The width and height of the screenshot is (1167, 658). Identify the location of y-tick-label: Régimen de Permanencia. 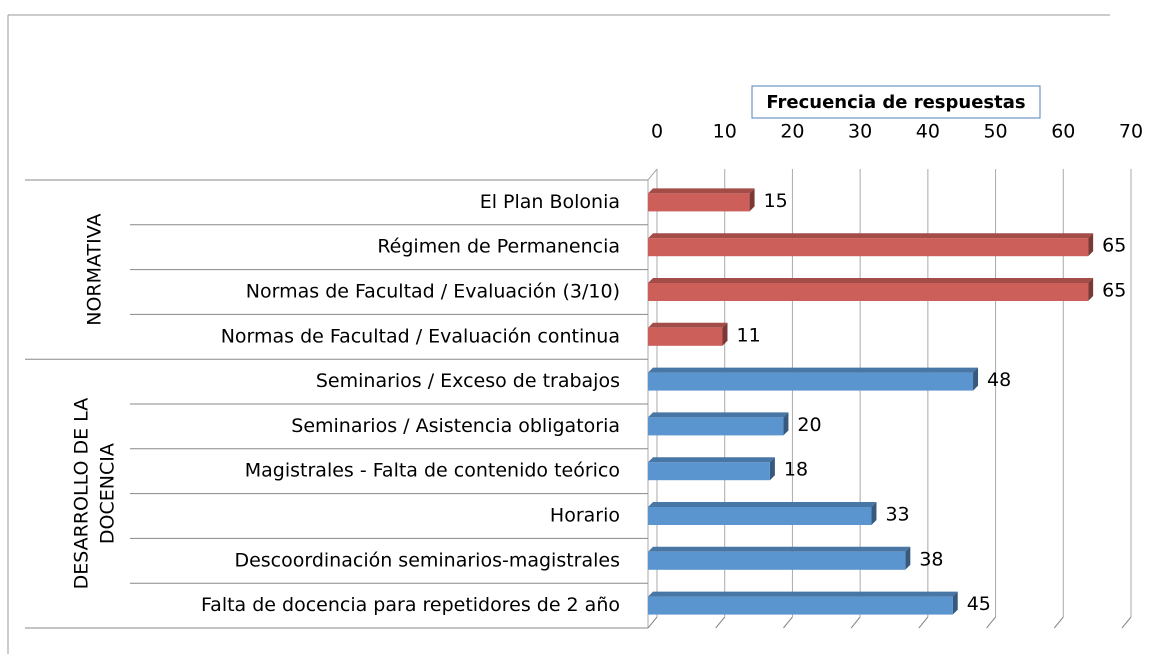
(498, 247).